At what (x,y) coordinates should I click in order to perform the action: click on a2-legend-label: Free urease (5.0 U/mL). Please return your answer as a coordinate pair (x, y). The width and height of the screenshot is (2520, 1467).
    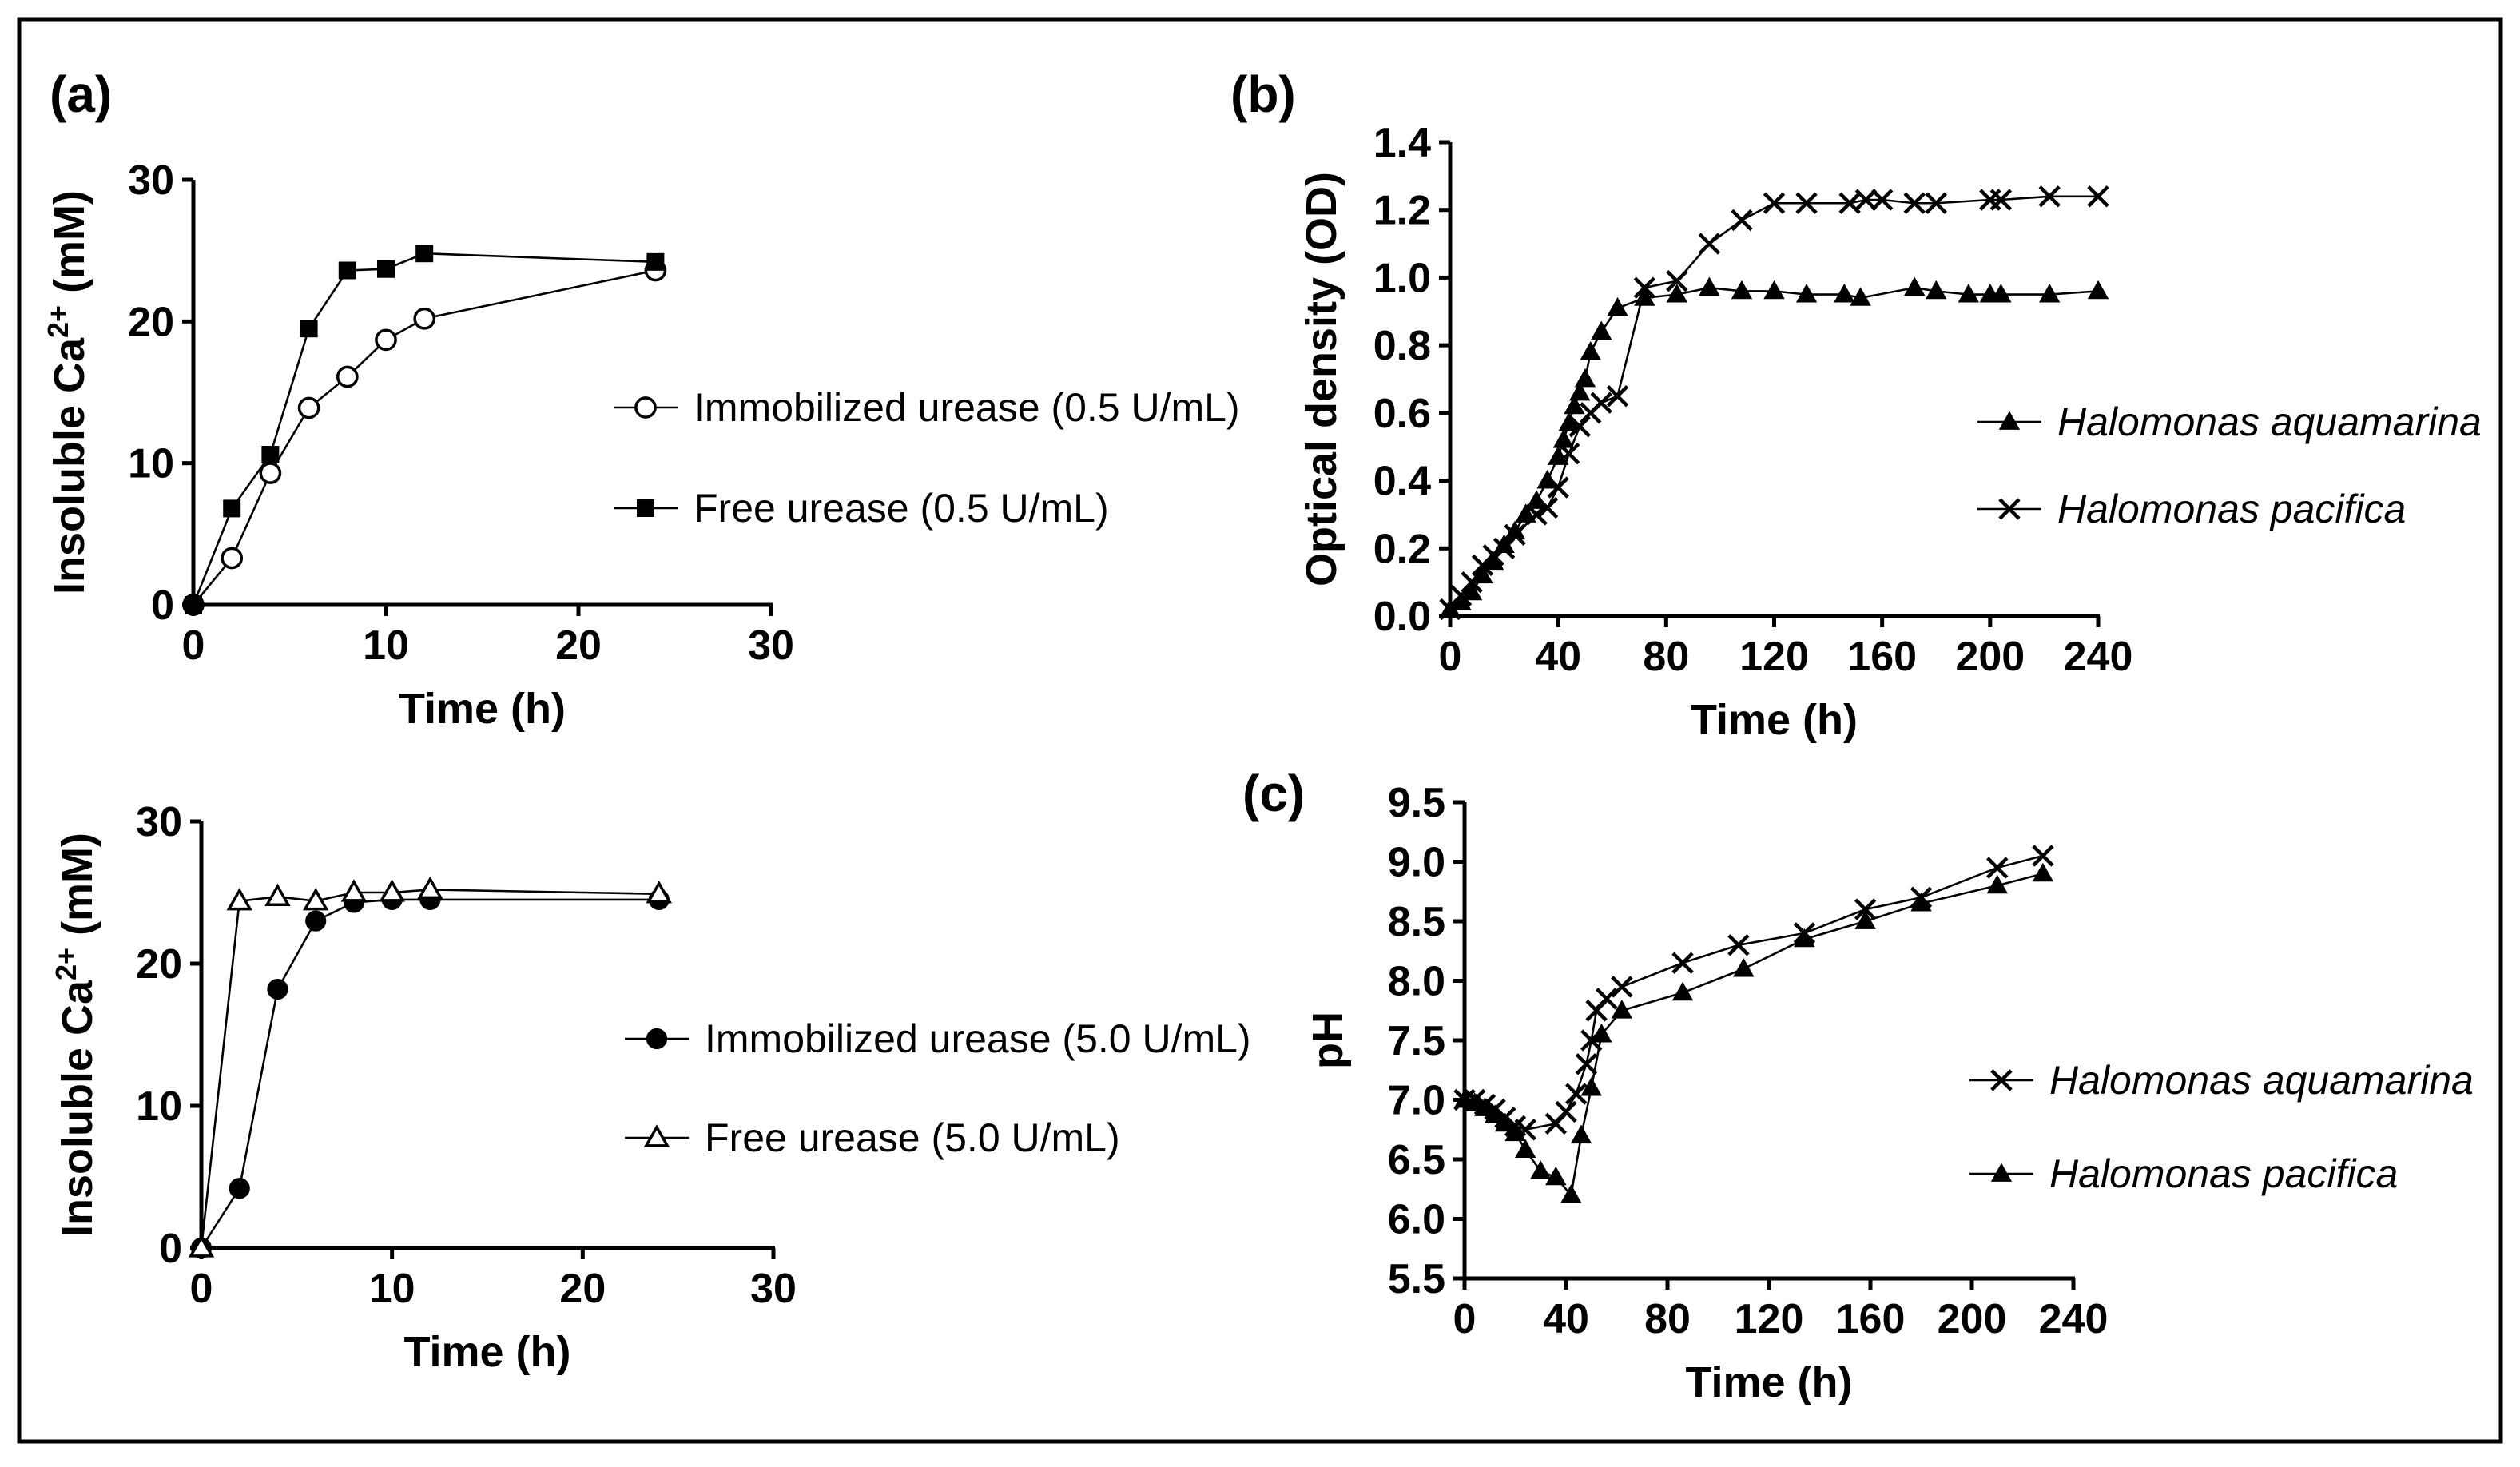
    Looking at the image, I should click on (912, 1138).